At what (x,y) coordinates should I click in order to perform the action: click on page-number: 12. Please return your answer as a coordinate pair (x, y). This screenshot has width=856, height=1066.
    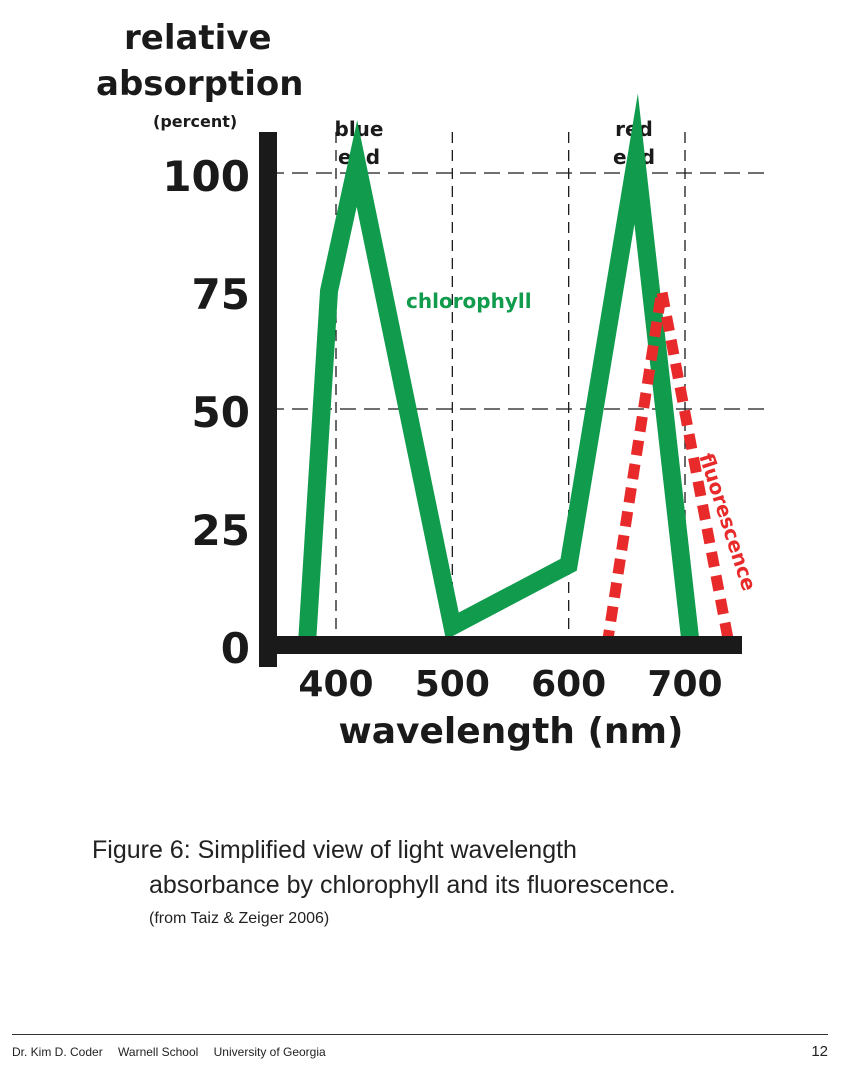
    Looking at the image, I should click on (819, 1051).